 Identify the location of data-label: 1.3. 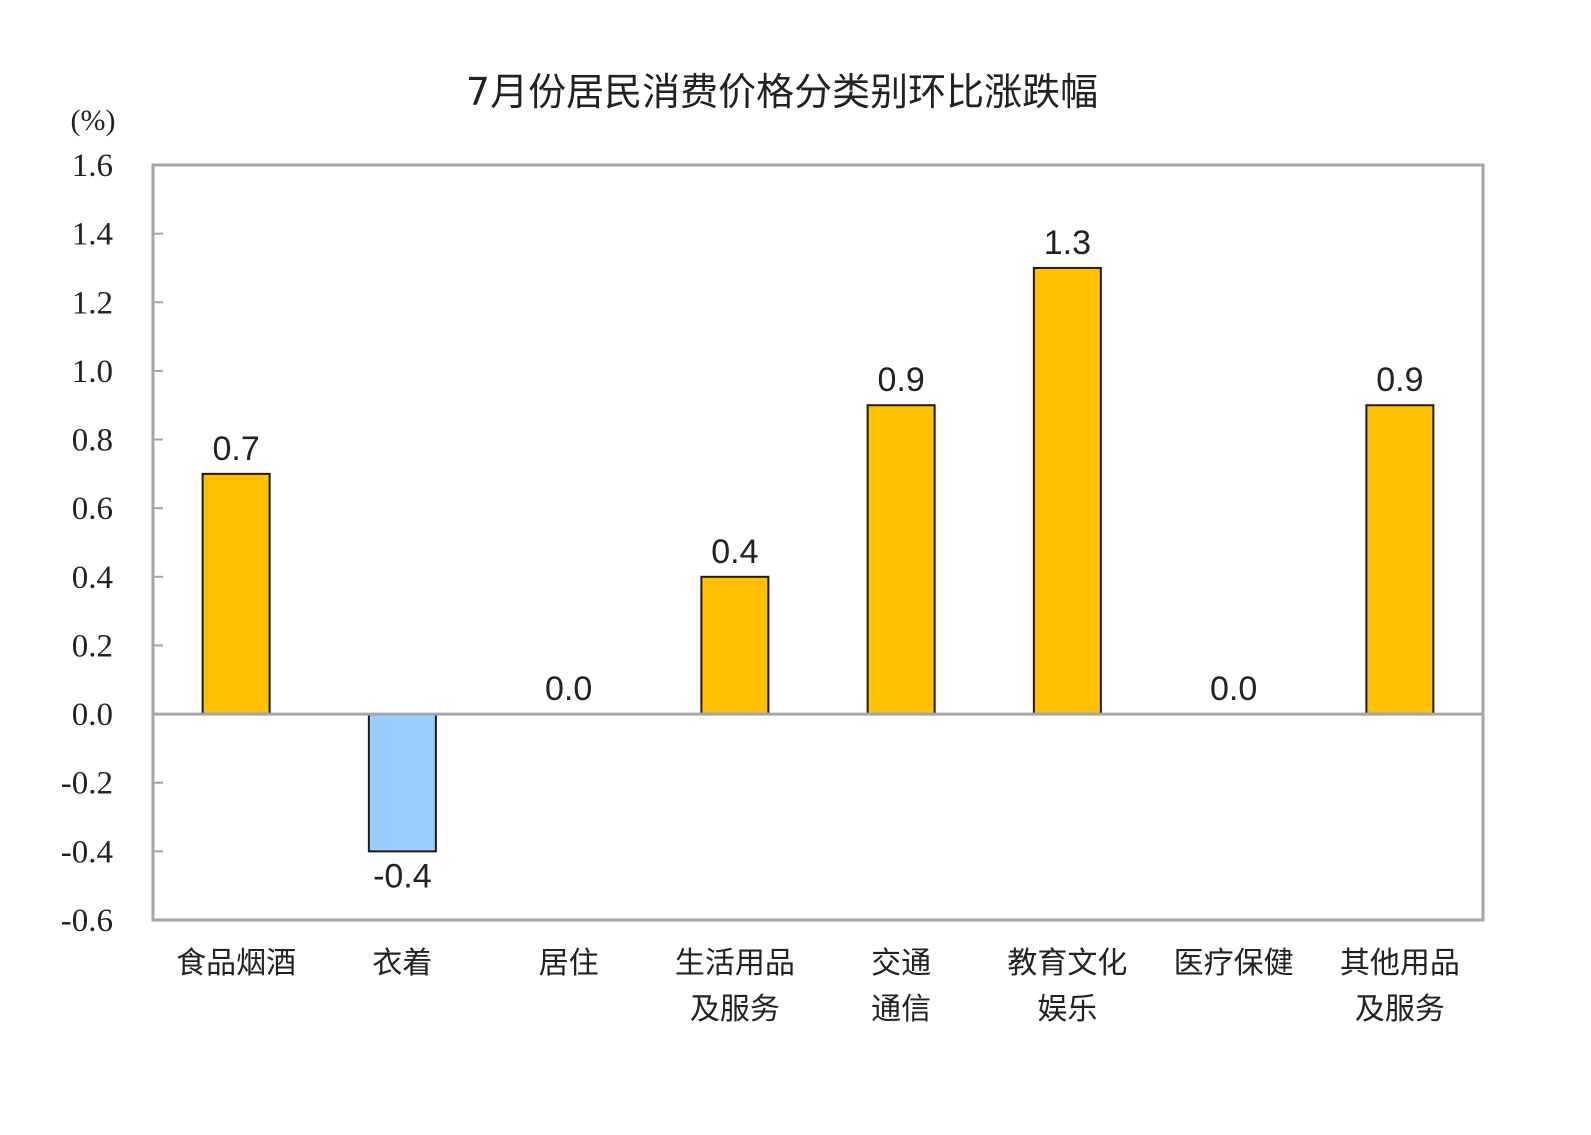
(1067, 243).